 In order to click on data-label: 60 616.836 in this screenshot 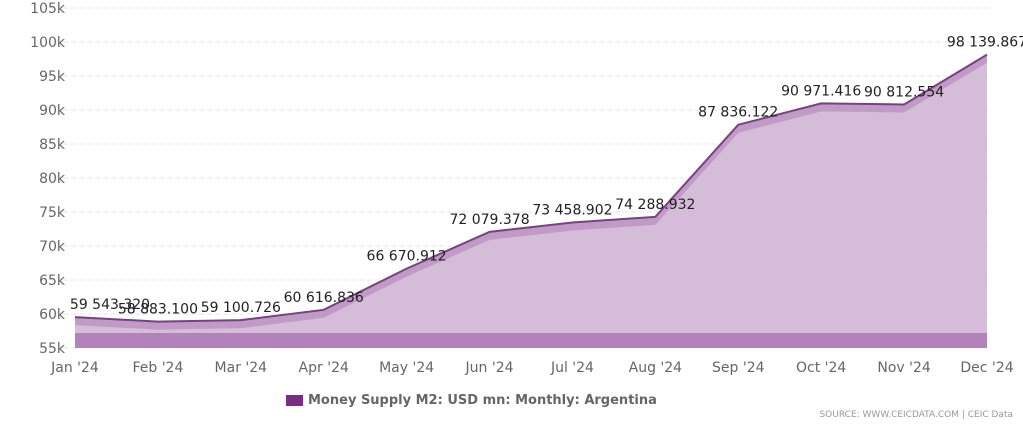, I will do `click(324, 298)`.